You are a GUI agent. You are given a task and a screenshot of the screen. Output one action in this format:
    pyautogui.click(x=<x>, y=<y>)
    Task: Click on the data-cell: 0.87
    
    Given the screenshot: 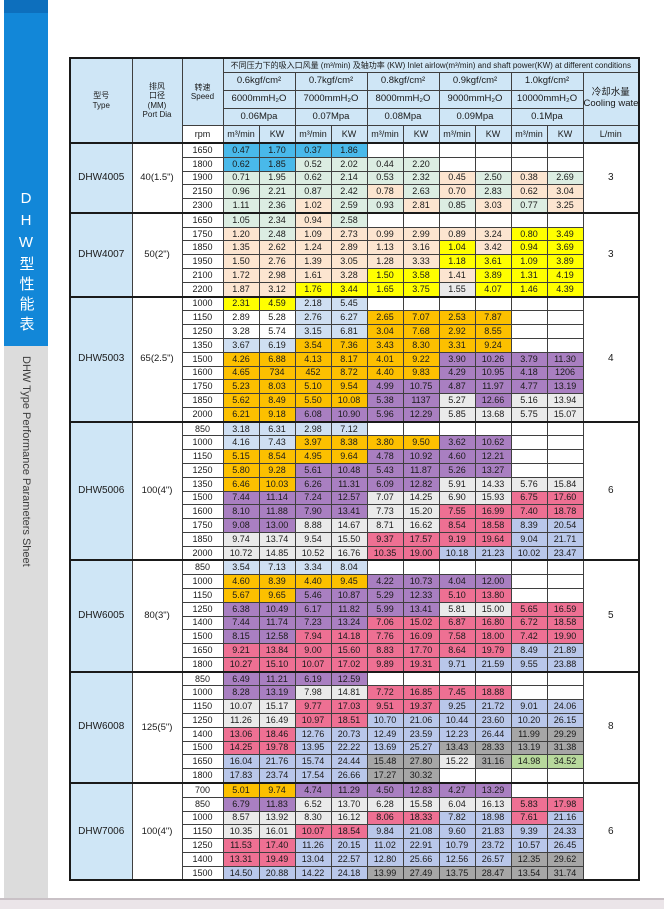 What is the action you would take?
    pyautogui.click(x=313, y=192)
    